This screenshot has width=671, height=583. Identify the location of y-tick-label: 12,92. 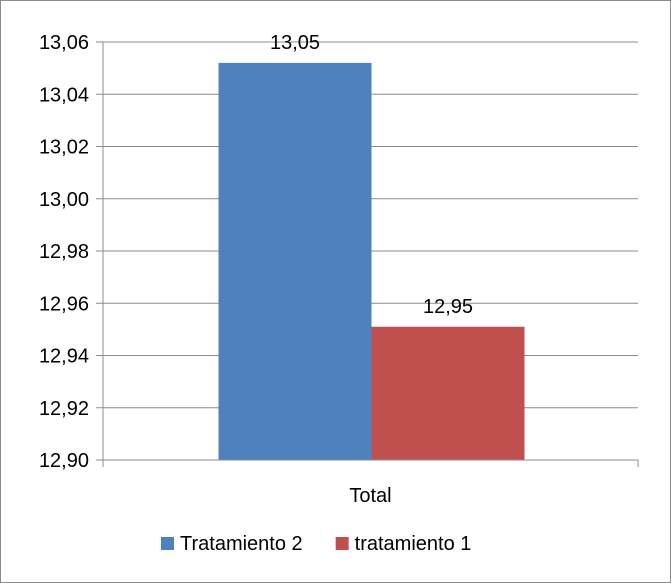
(64, 409).